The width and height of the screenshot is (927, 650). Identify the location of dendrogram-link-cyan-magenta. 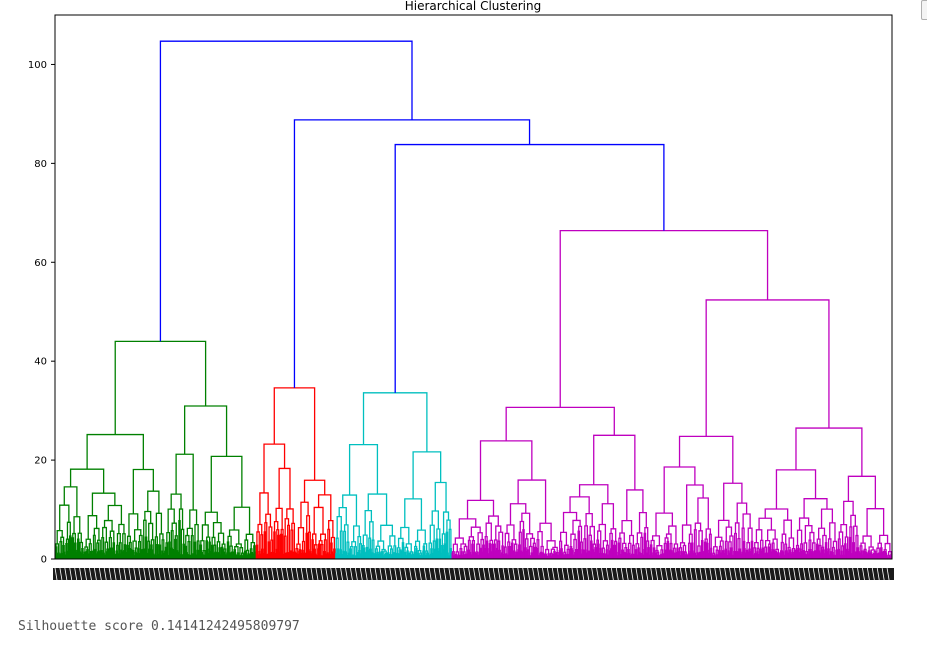
(529, 268).